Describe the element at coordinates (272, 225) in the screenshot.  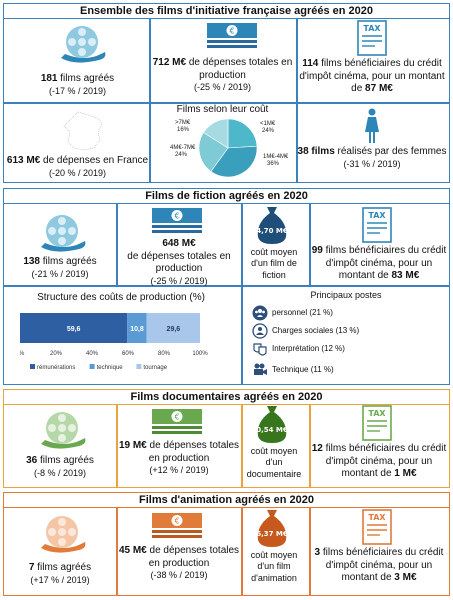
I see `money-bag-icon: 4,70 M€` at that location.